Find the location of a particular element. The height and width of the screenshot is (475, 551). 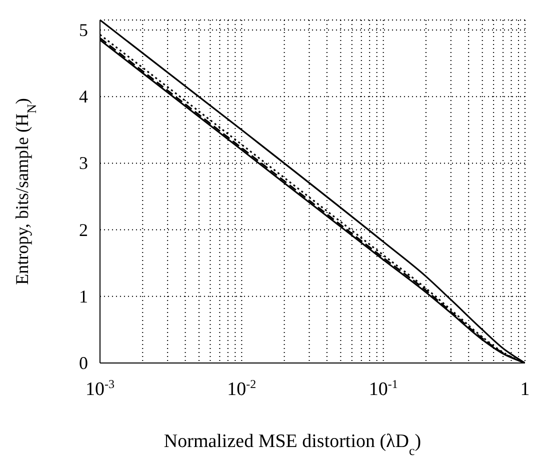

y-tick-label: 0 is located at coordinates (83, 363).